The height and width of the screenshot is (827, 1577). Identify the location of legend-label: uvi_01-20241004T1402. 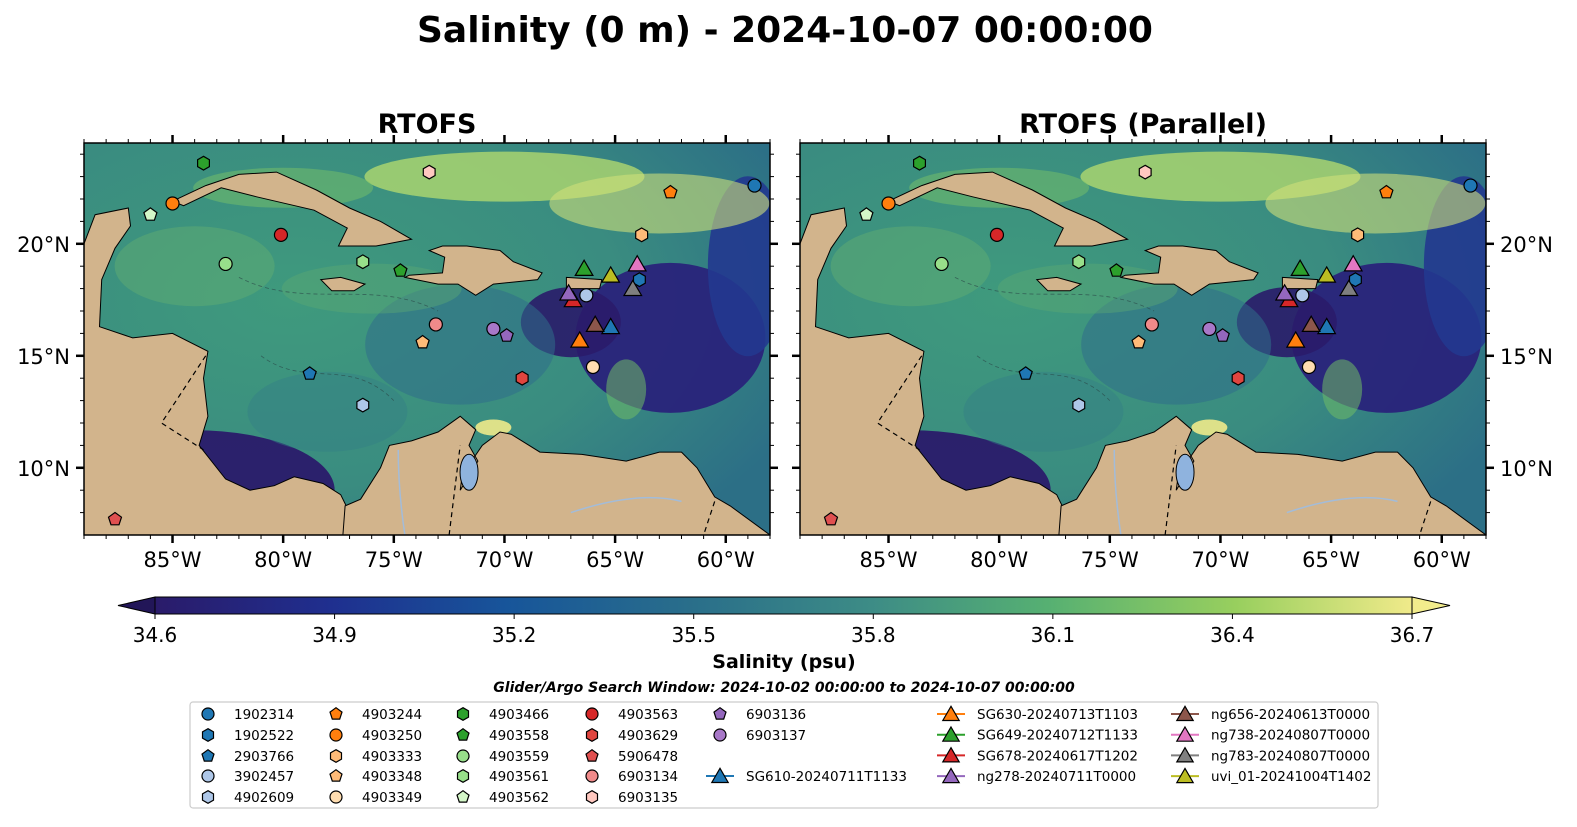
(1291, 777).